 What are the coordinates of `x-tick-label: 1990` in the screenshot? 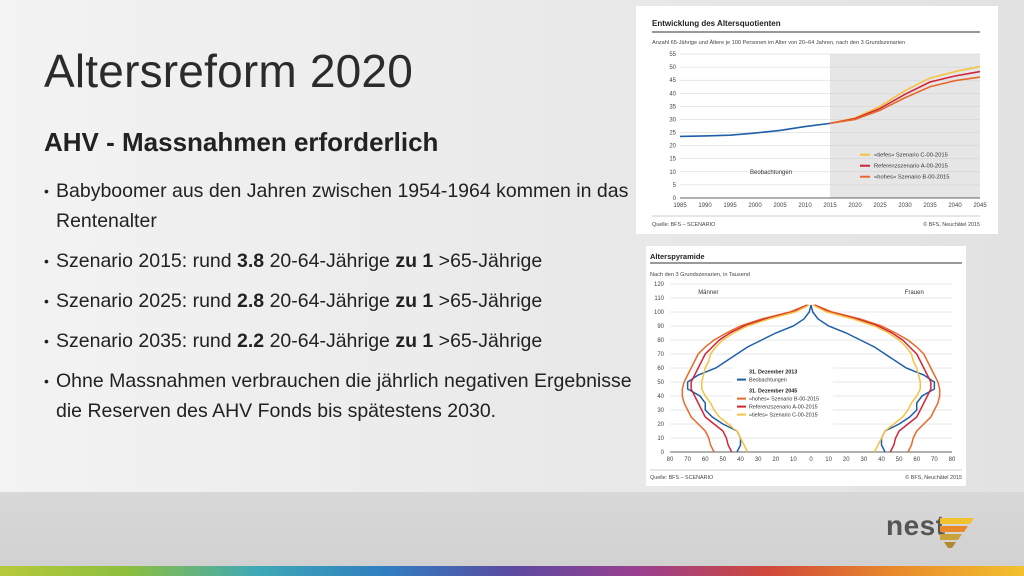 It's located at (705, 206).